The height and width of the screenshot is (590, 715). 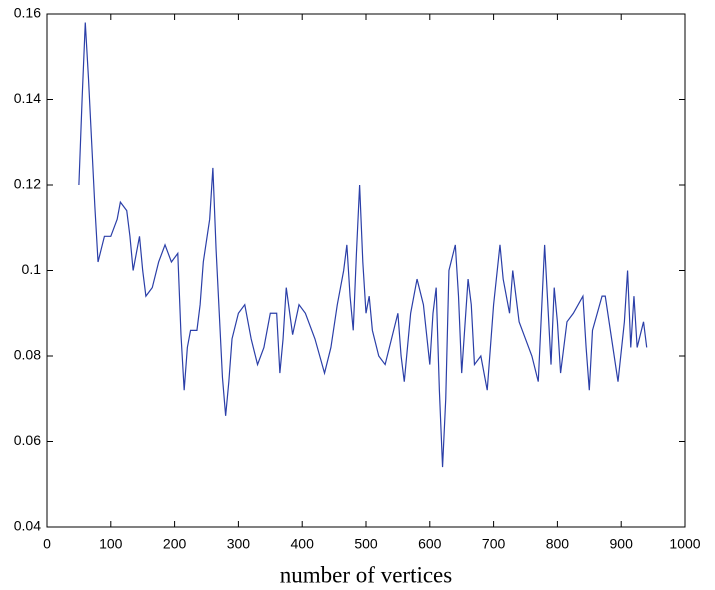 I want to click on x-tick-label: 300, so click(x=239, y=544).